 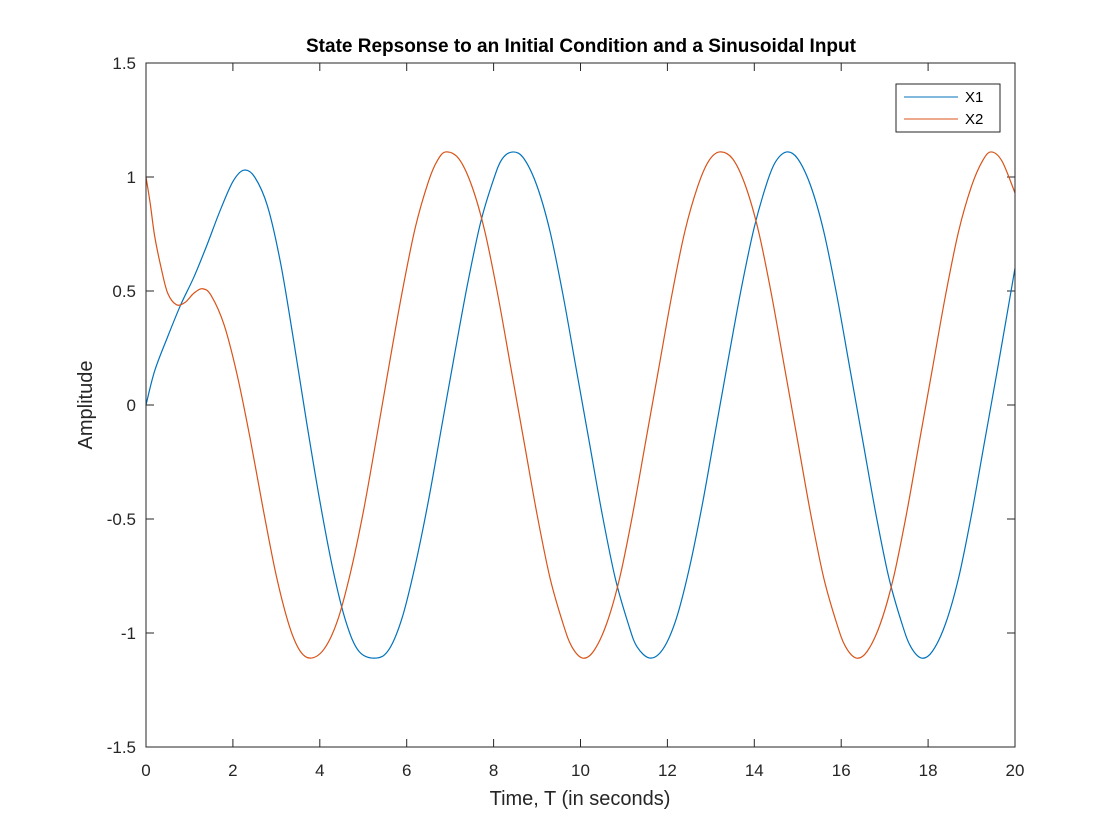 I want to click on x-tick-labels: 0 2 4 6 8 10 12 14 16 18 20, so click(x=582, y=770).